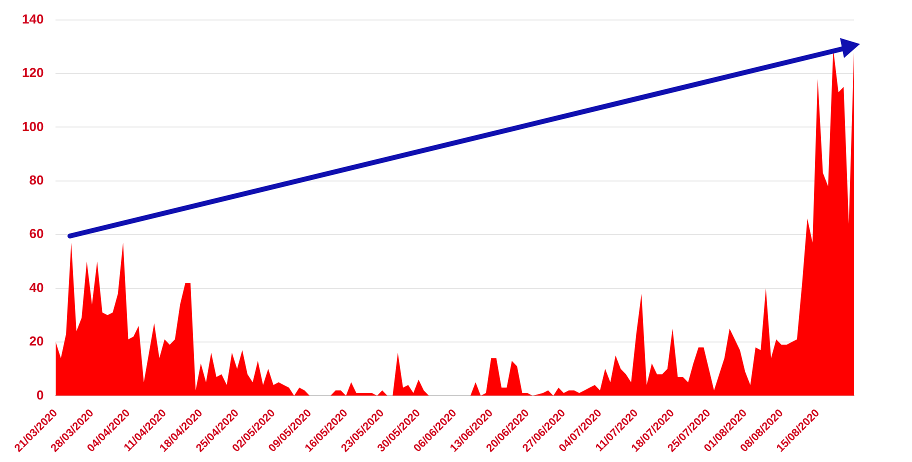 This screenshot has width=912, height=462. I want to click on y-tick-label: 80, so click(36, 180).